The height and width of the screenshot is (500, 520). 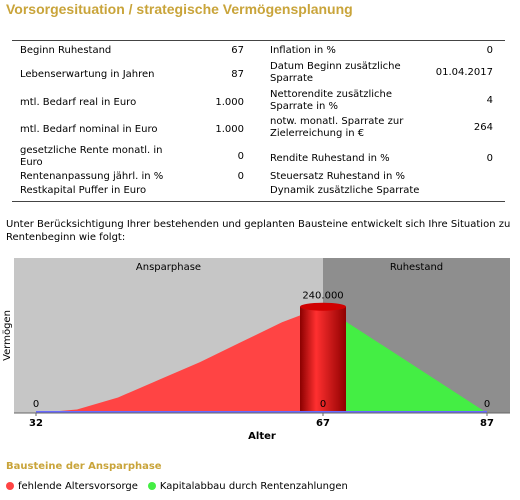 What do you see at coordinates (322, 296) in the screenshot?
I see `data-label: 240.000` at bounding box center [322, 296].